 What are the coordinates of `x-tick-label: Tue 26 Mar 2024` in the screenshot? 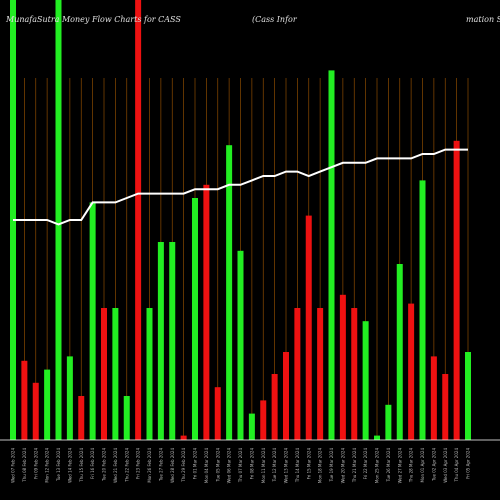 It's located at (388, 465).